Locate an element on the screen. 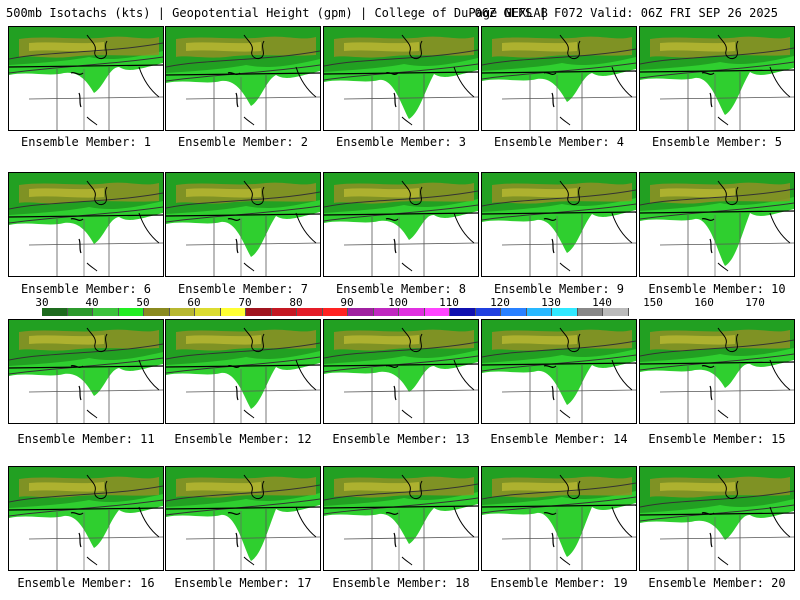 This screenshot has height=600, width=800. ensemble-member-label: Ensemble Member: 3 is located at coordinates (401, 142).